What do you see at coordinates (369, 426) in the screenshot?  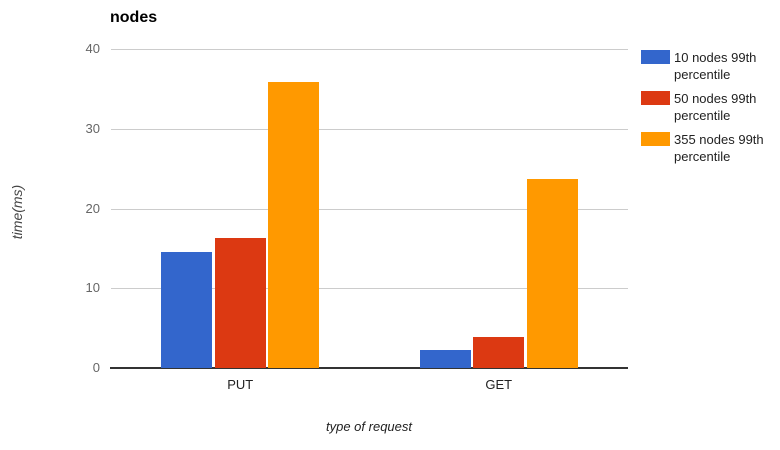 I see `x-axis-title: type of request` at bounding box center [369, 426].